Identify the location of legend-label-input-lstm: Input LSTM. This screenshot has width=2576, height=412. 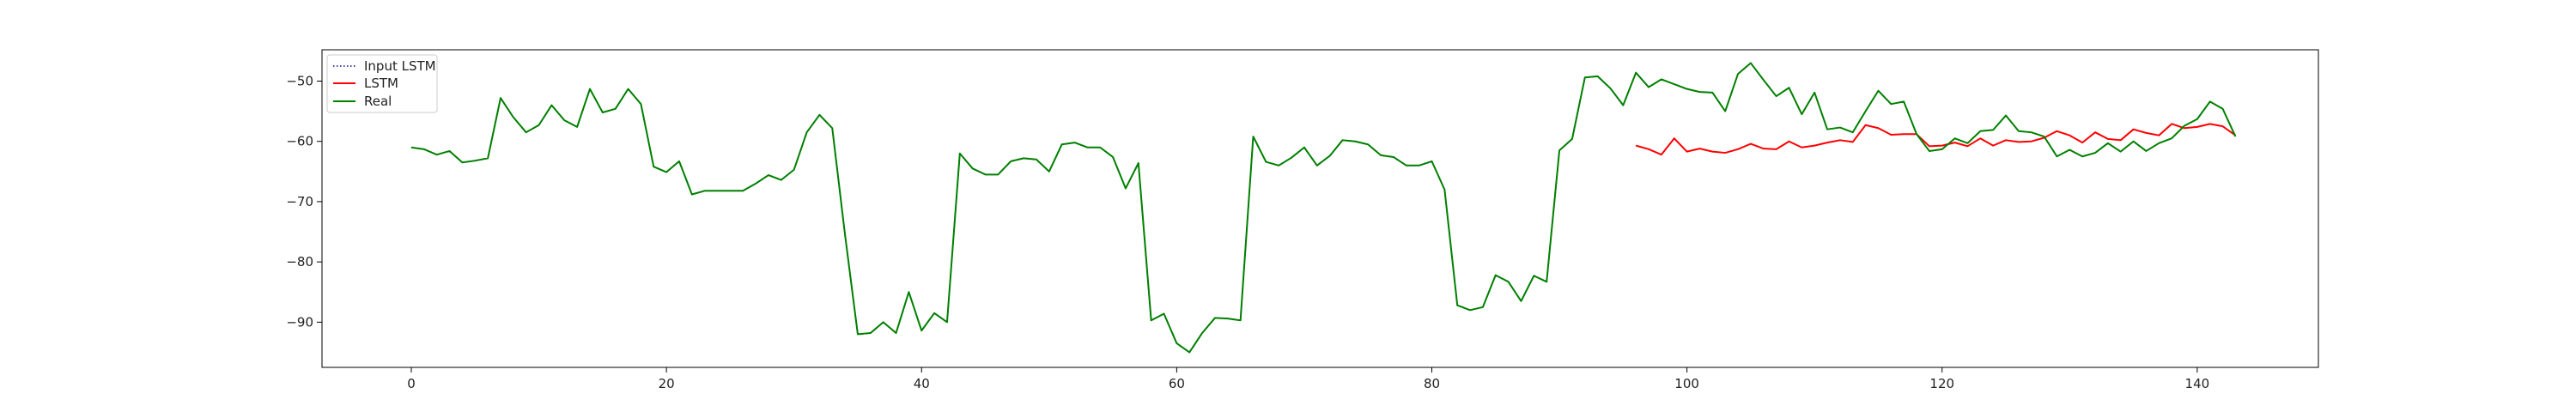
(400, 66).